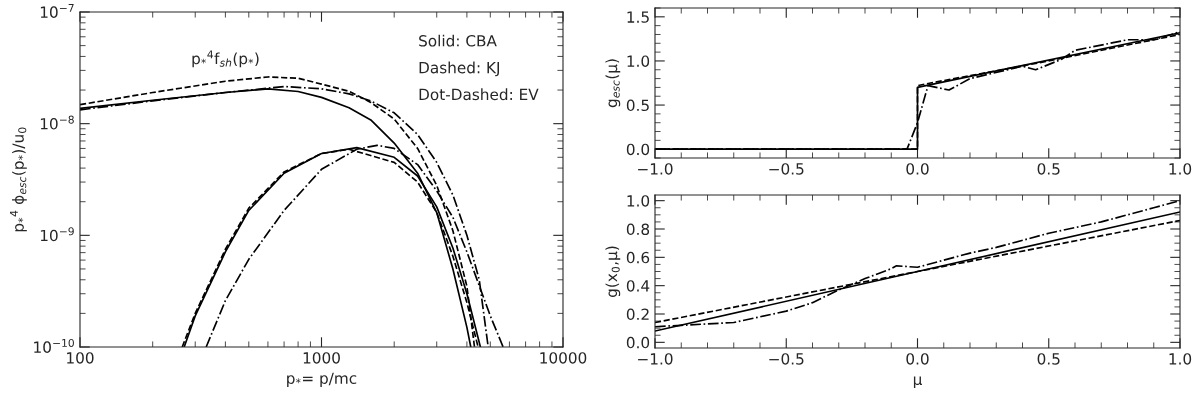  I want to click on annotation: Dot-Dashed: EV, so click(479, 94).